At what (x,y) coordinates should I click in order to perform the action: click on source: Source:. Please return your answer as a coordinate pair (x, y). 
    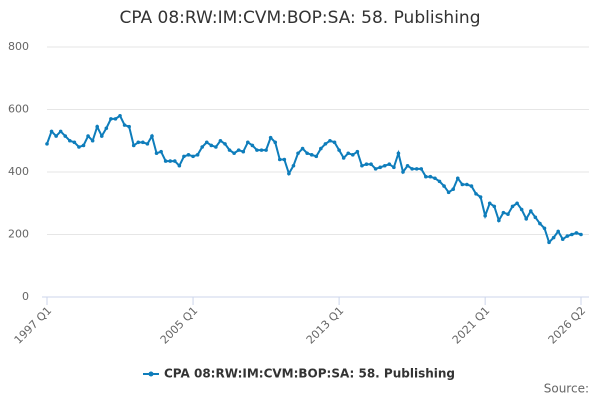
    Looking at the image, I should click on (566, 389).